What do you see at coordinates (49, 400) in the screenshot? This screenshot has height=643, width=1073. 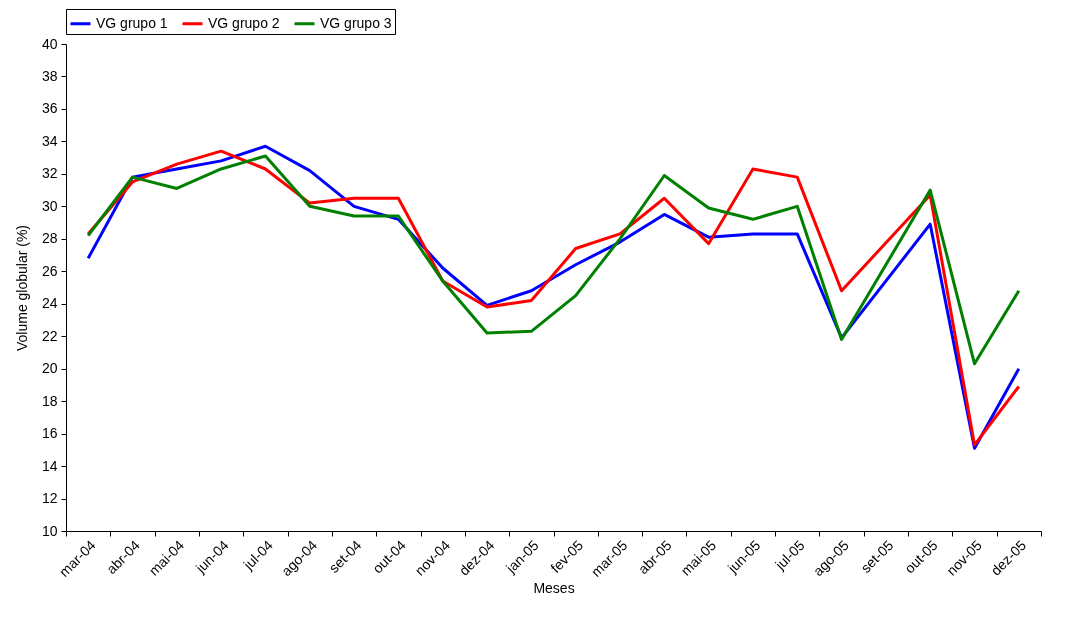 I see `y-tick-label: 18` at bounding box center [49, 400].